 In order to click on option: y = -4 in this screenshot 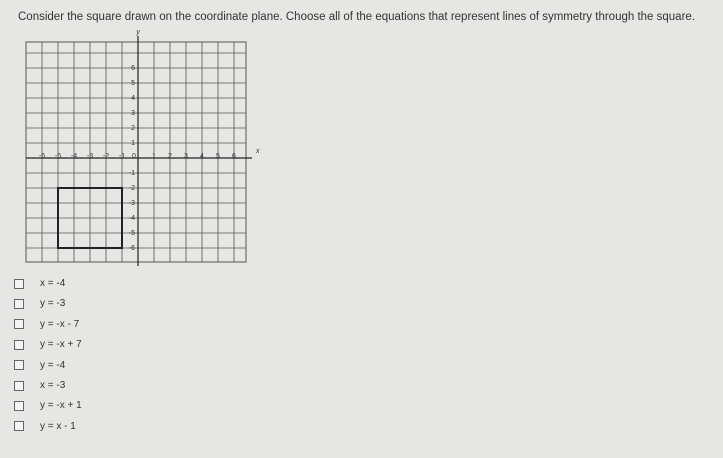, I will do `click(39, 365)`.